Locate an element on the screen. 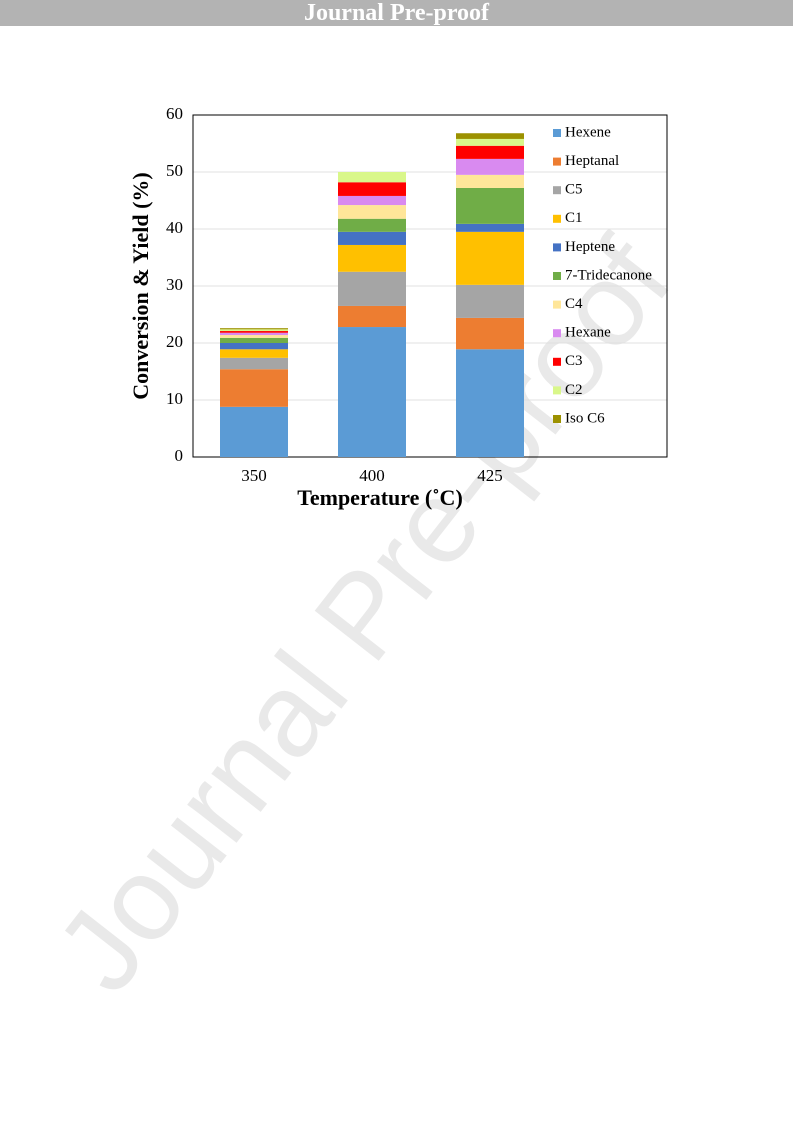  x-tick-label: 350 is located at coordinates (254, 475).